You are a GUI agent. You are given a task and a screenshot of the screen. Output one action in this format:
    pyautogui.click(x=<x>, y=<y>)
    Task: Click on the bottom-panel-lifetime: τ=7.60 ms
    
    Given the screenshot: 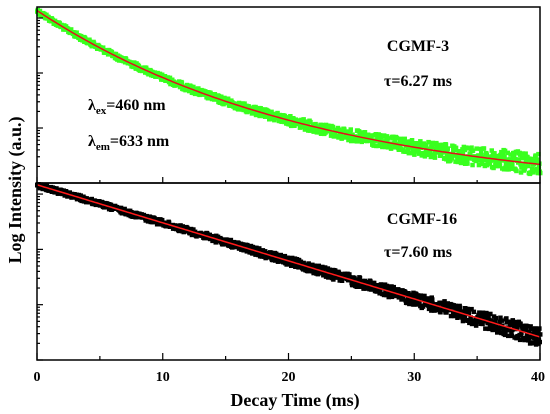 What is the action you would take?
    pyautogui.click(x=418, y=252)
    